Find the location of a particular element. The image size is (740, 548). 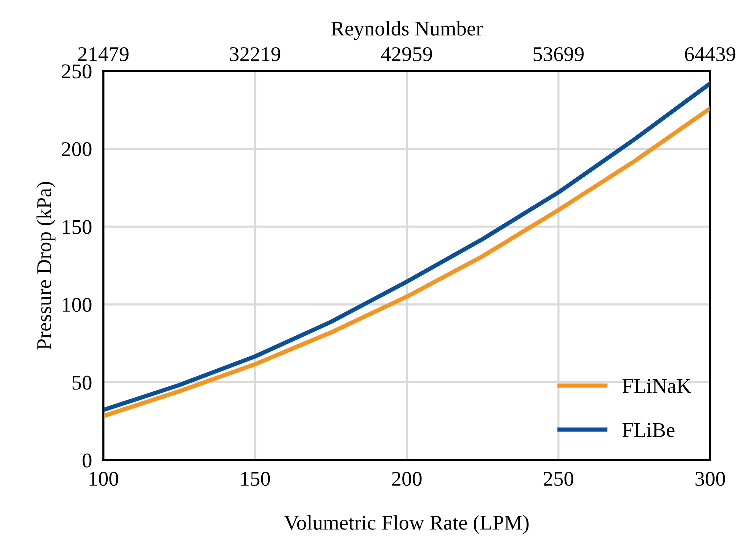

x2-tick-label: 32219 is located at coordinates (255, 54).